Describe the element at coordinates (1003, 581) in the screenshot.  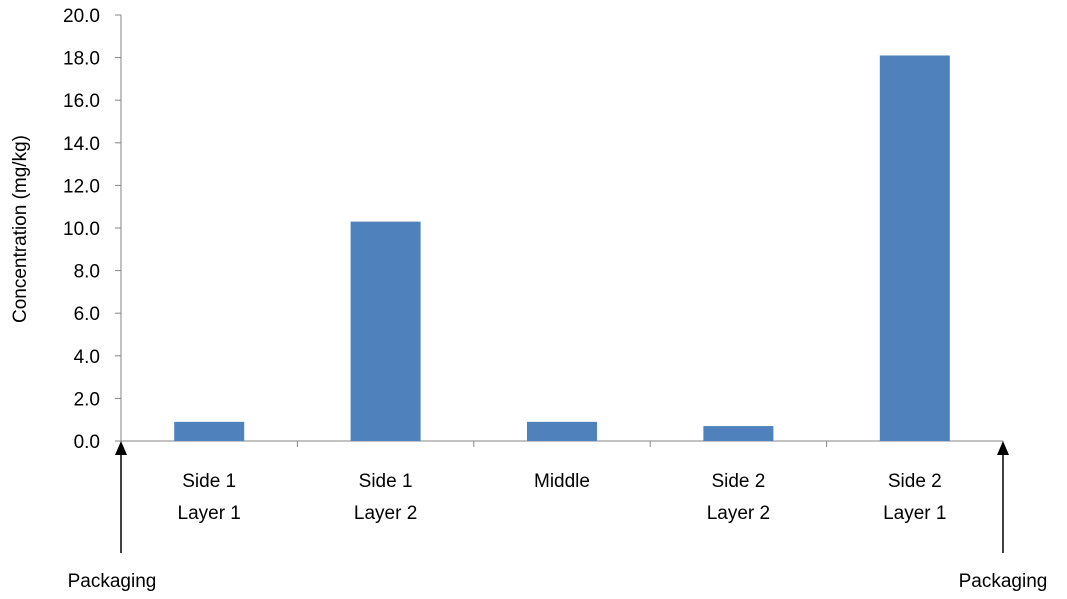
I see `right-packaging-label: Packaging` at that location.